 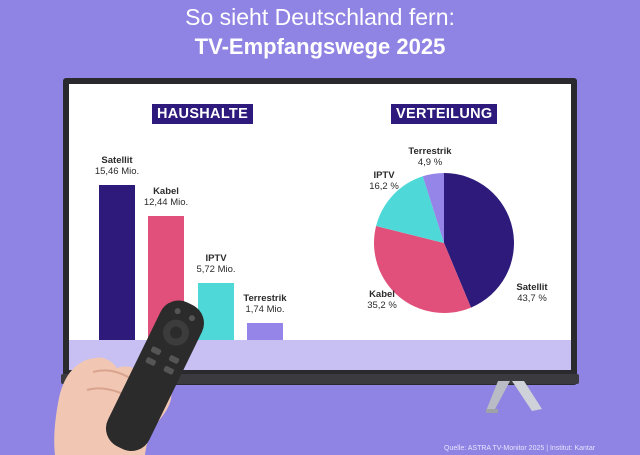 I want to click on bar-category-label: Kabel, so click(x=166, y=191).